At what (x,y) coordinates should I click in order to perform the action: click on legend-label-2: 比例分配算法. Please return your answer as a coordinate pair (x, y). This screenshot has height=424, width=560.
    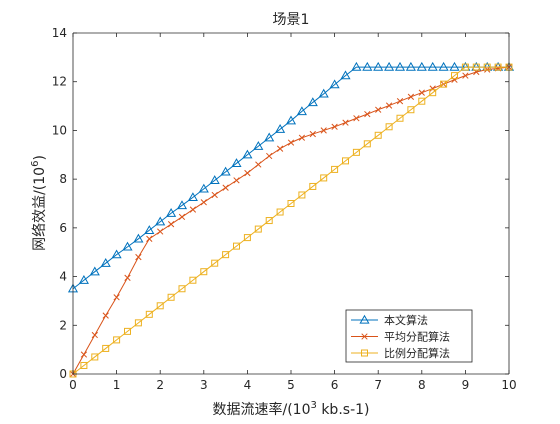
    Looking at the image, I should click on (417, 353).